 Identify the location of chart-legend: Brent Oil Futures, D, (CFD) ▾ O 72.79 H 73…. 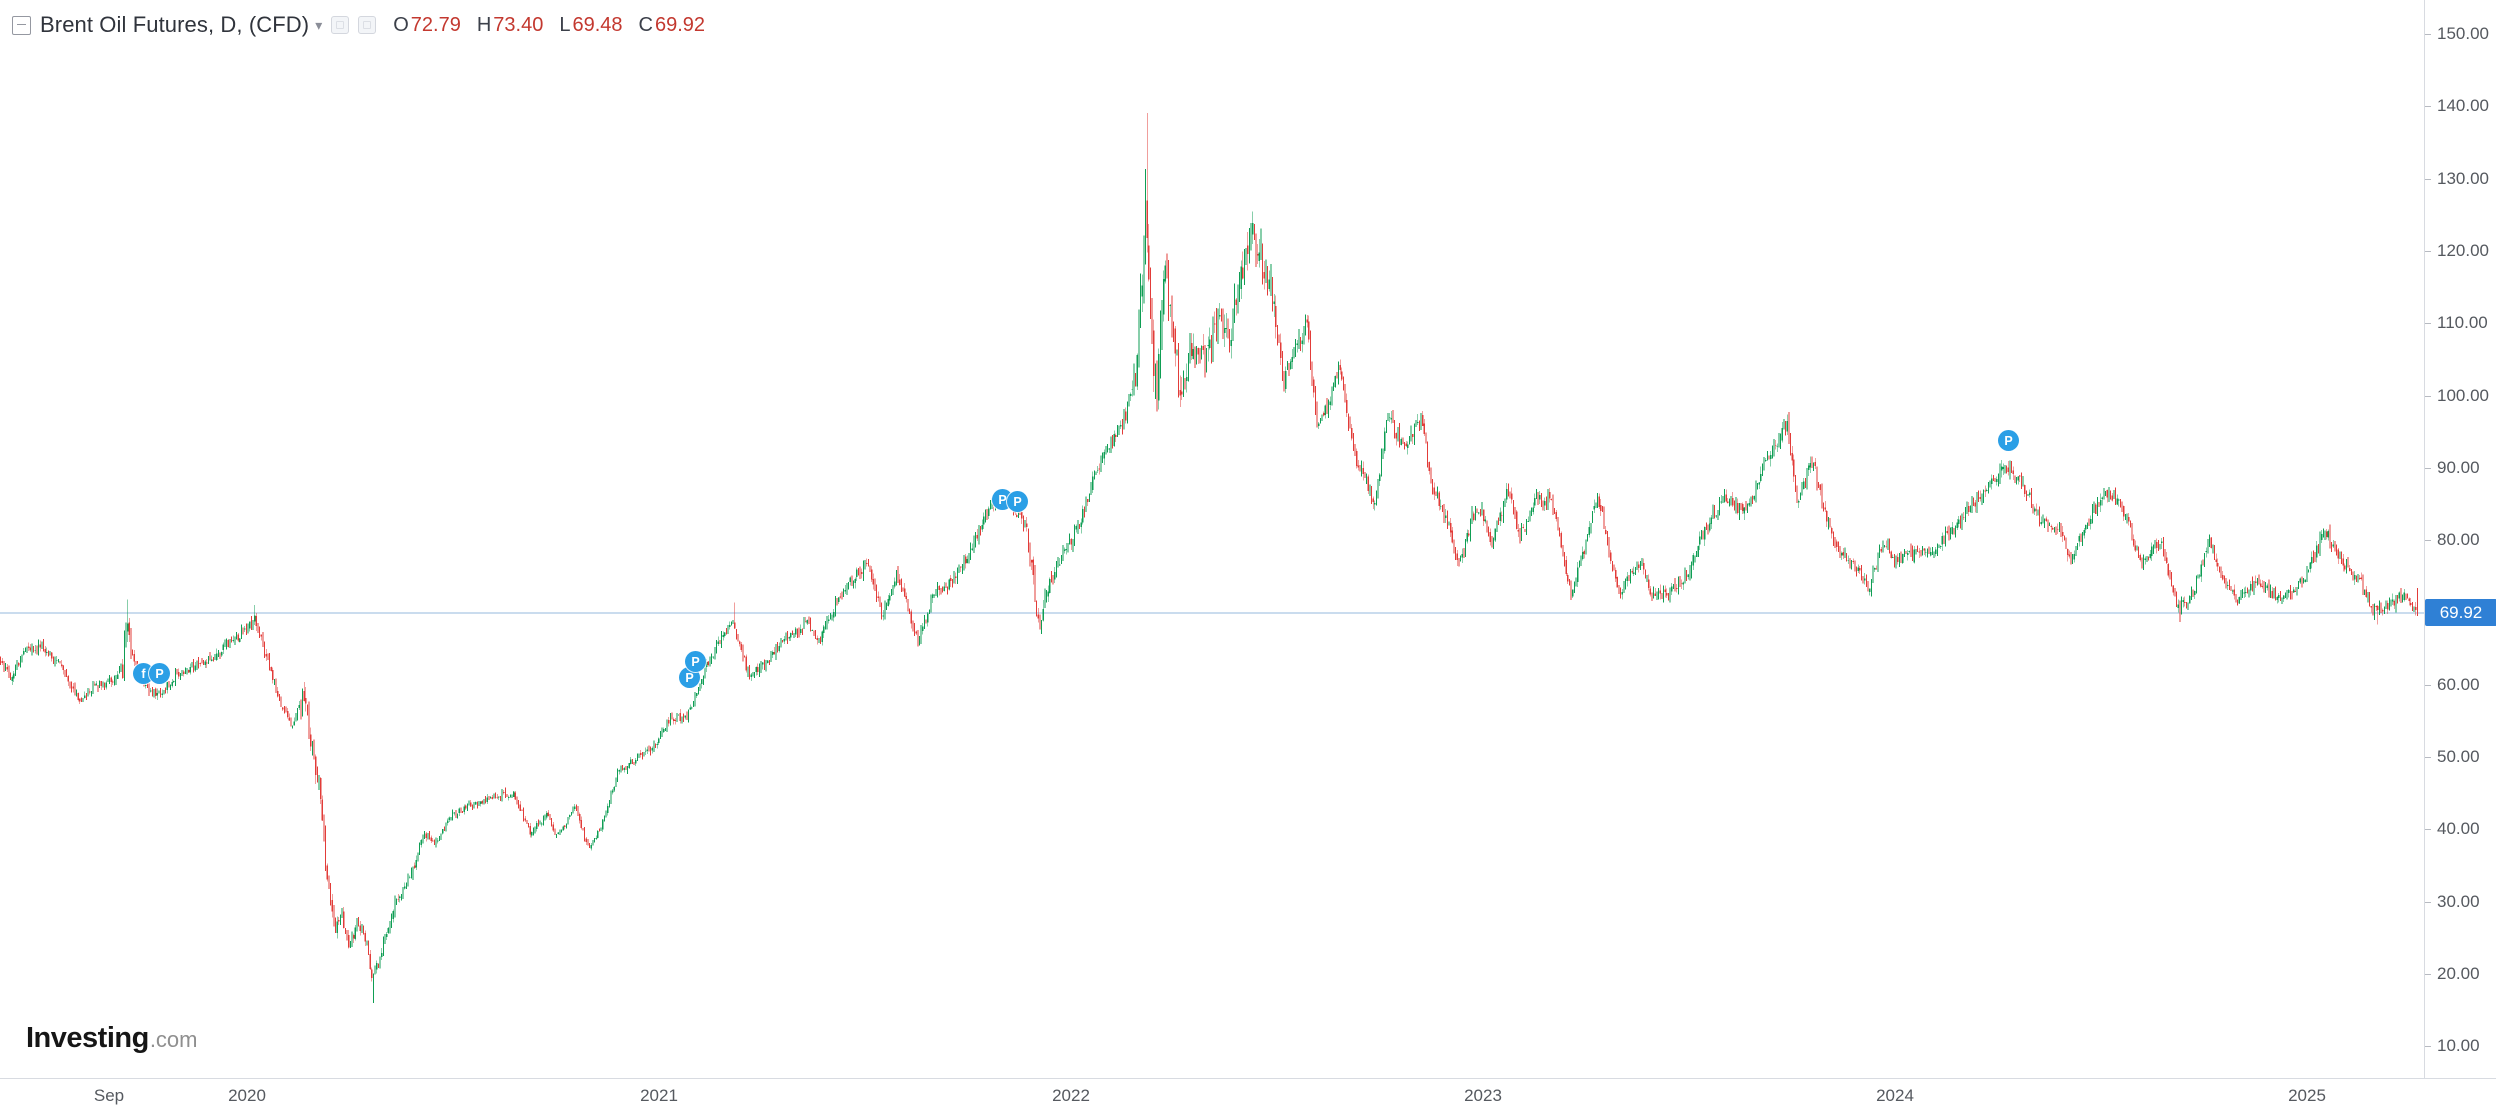
(358, 25).